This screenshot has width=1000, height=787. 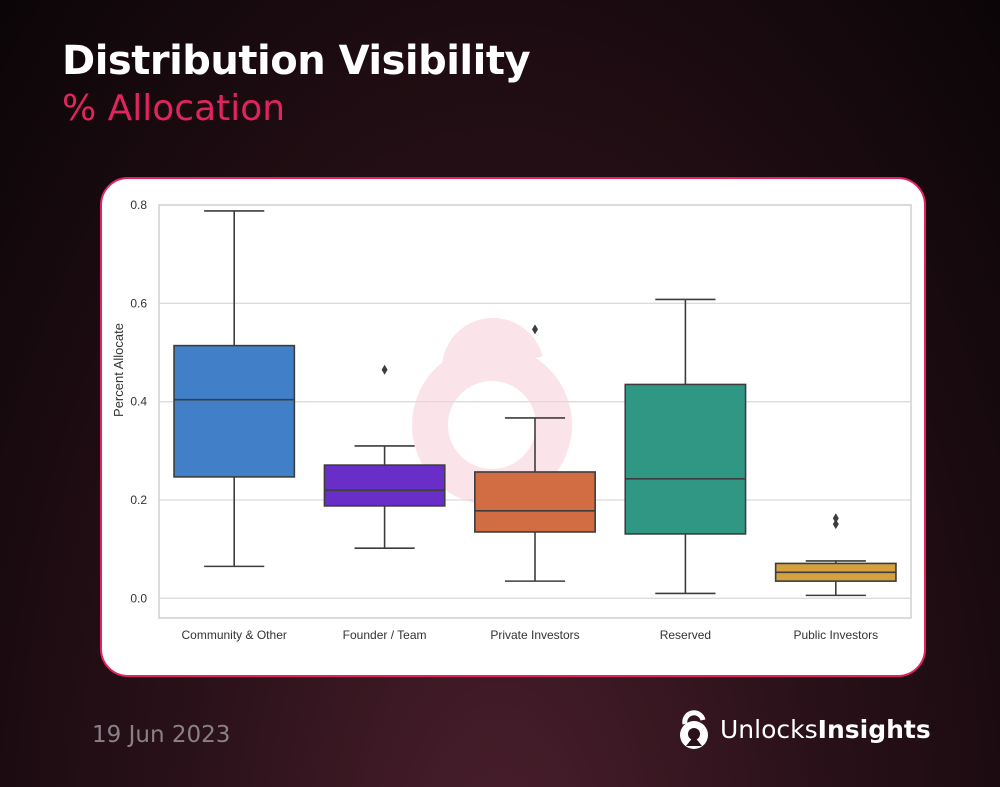 I want to click on y-tick-label: 0.6, so click(x=138, y=303).